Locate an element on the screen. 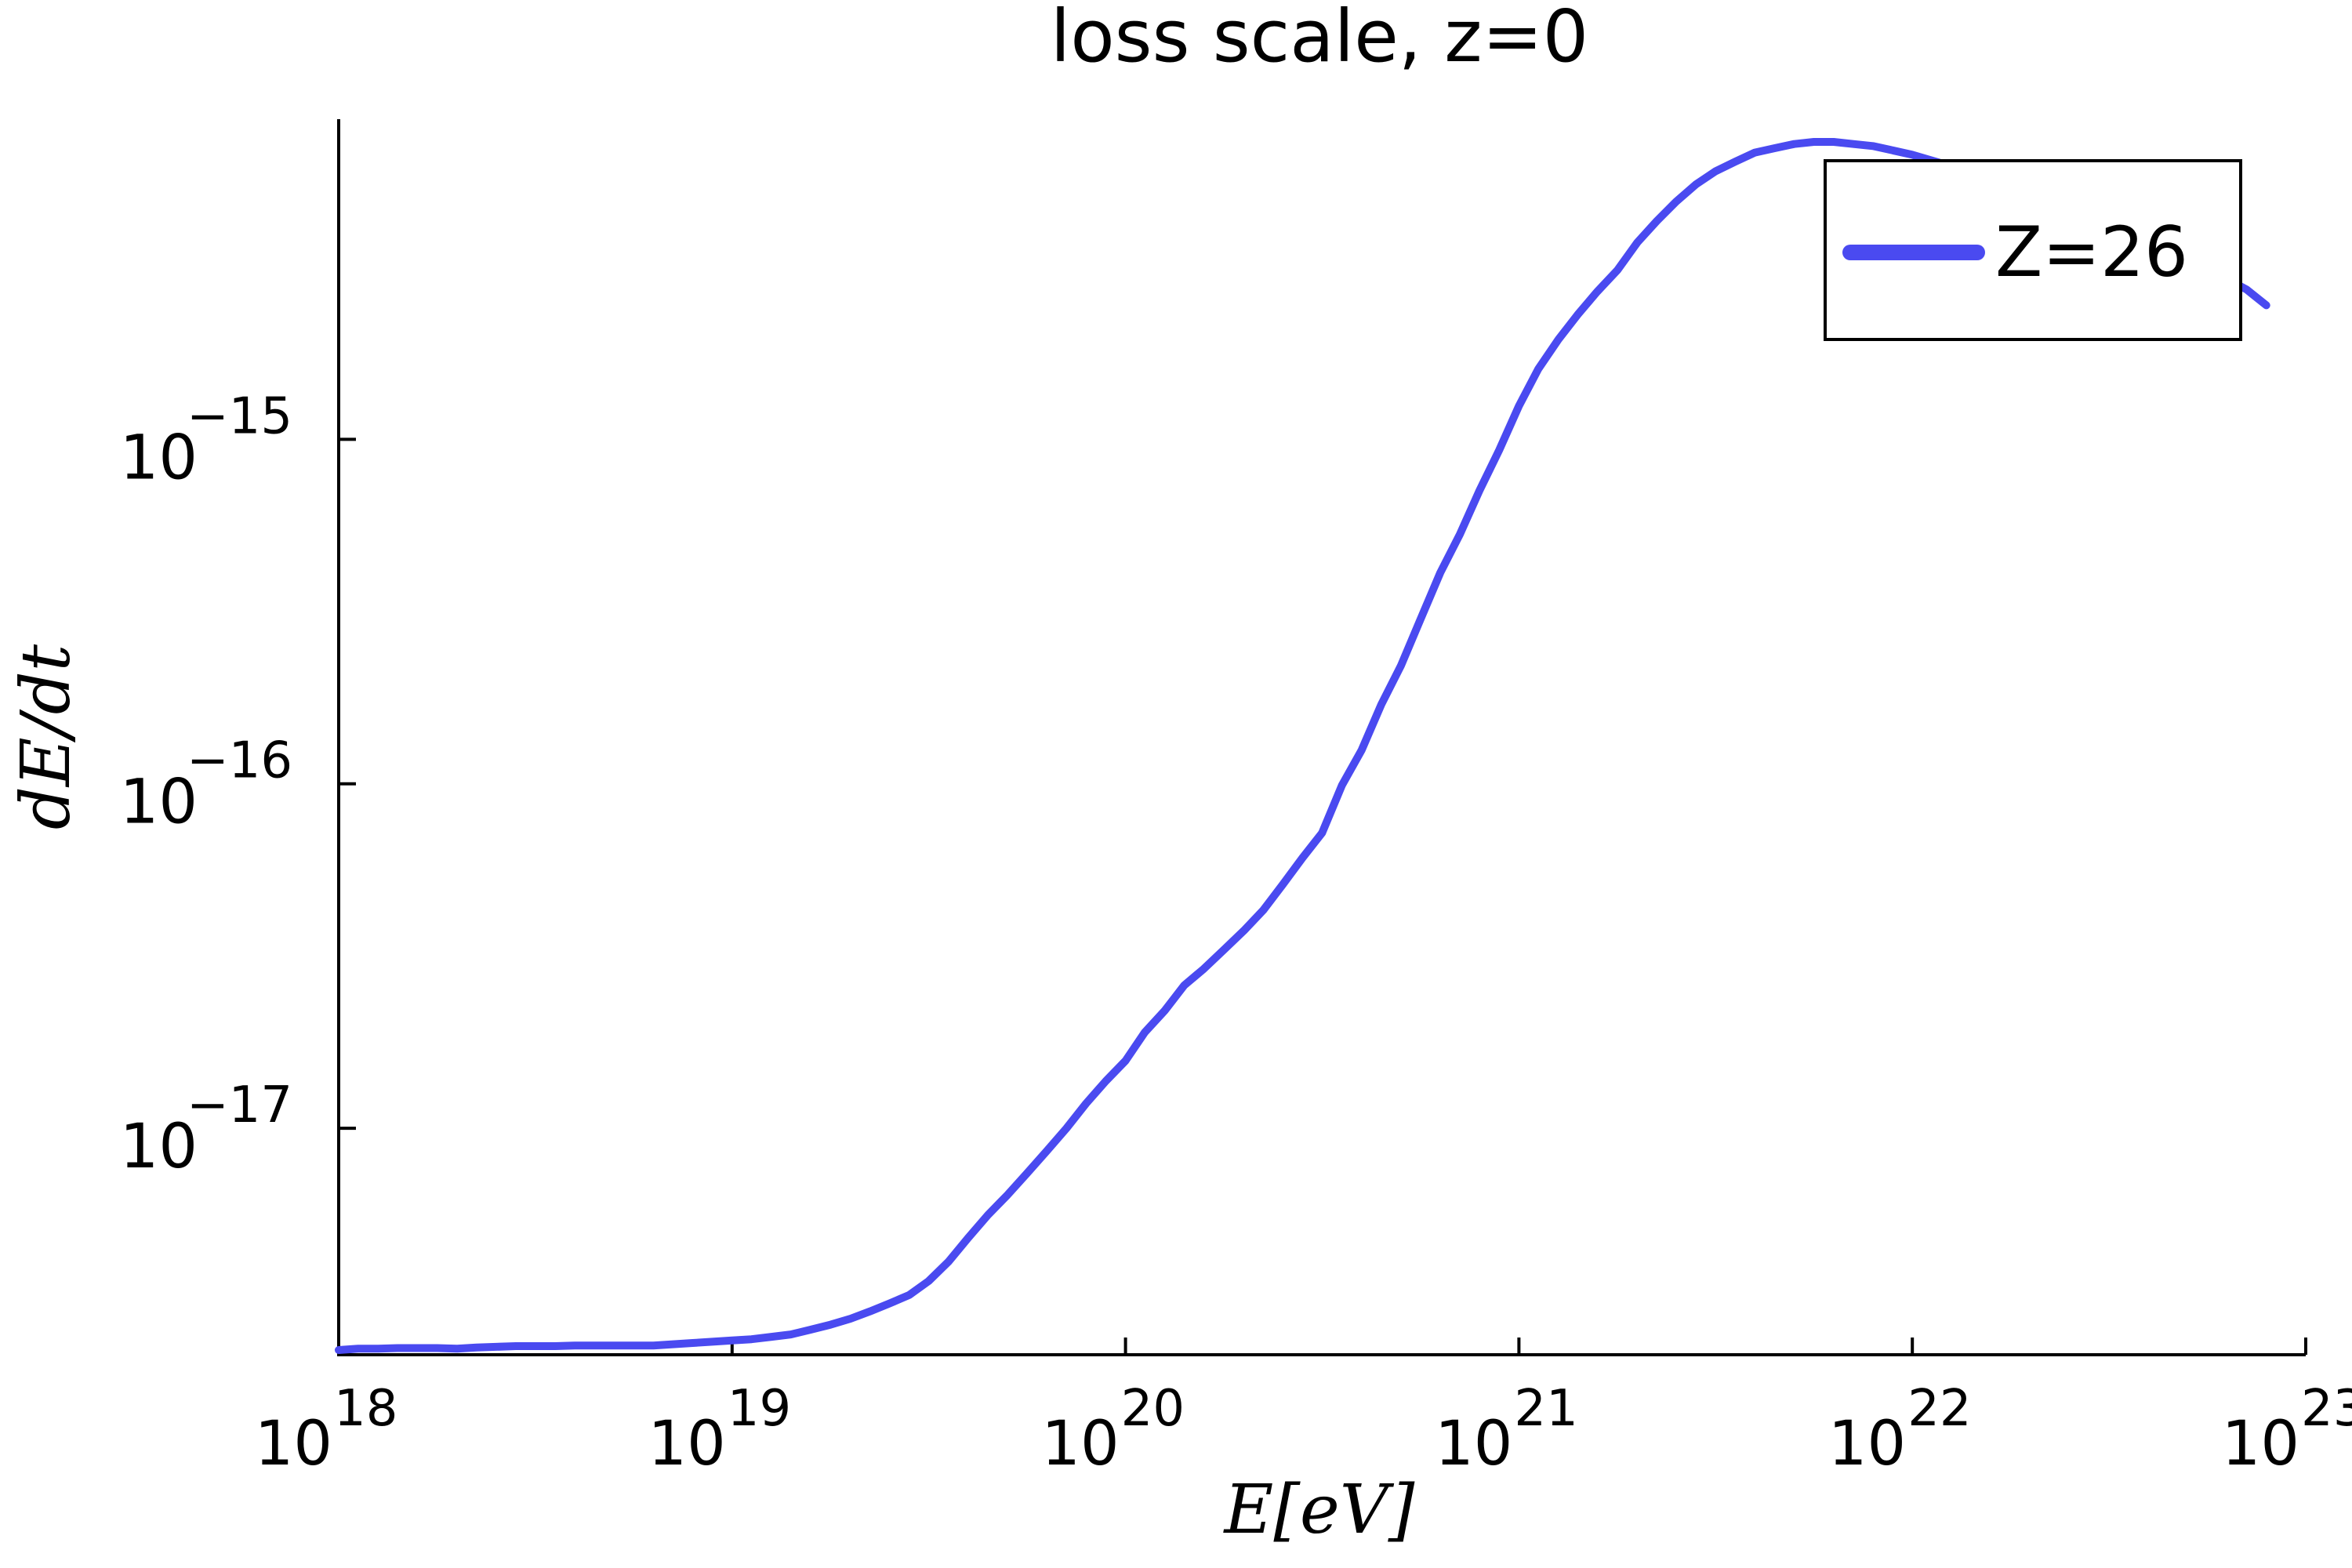  y-tick-exponent: −16 is located at coordinates (239, 761).